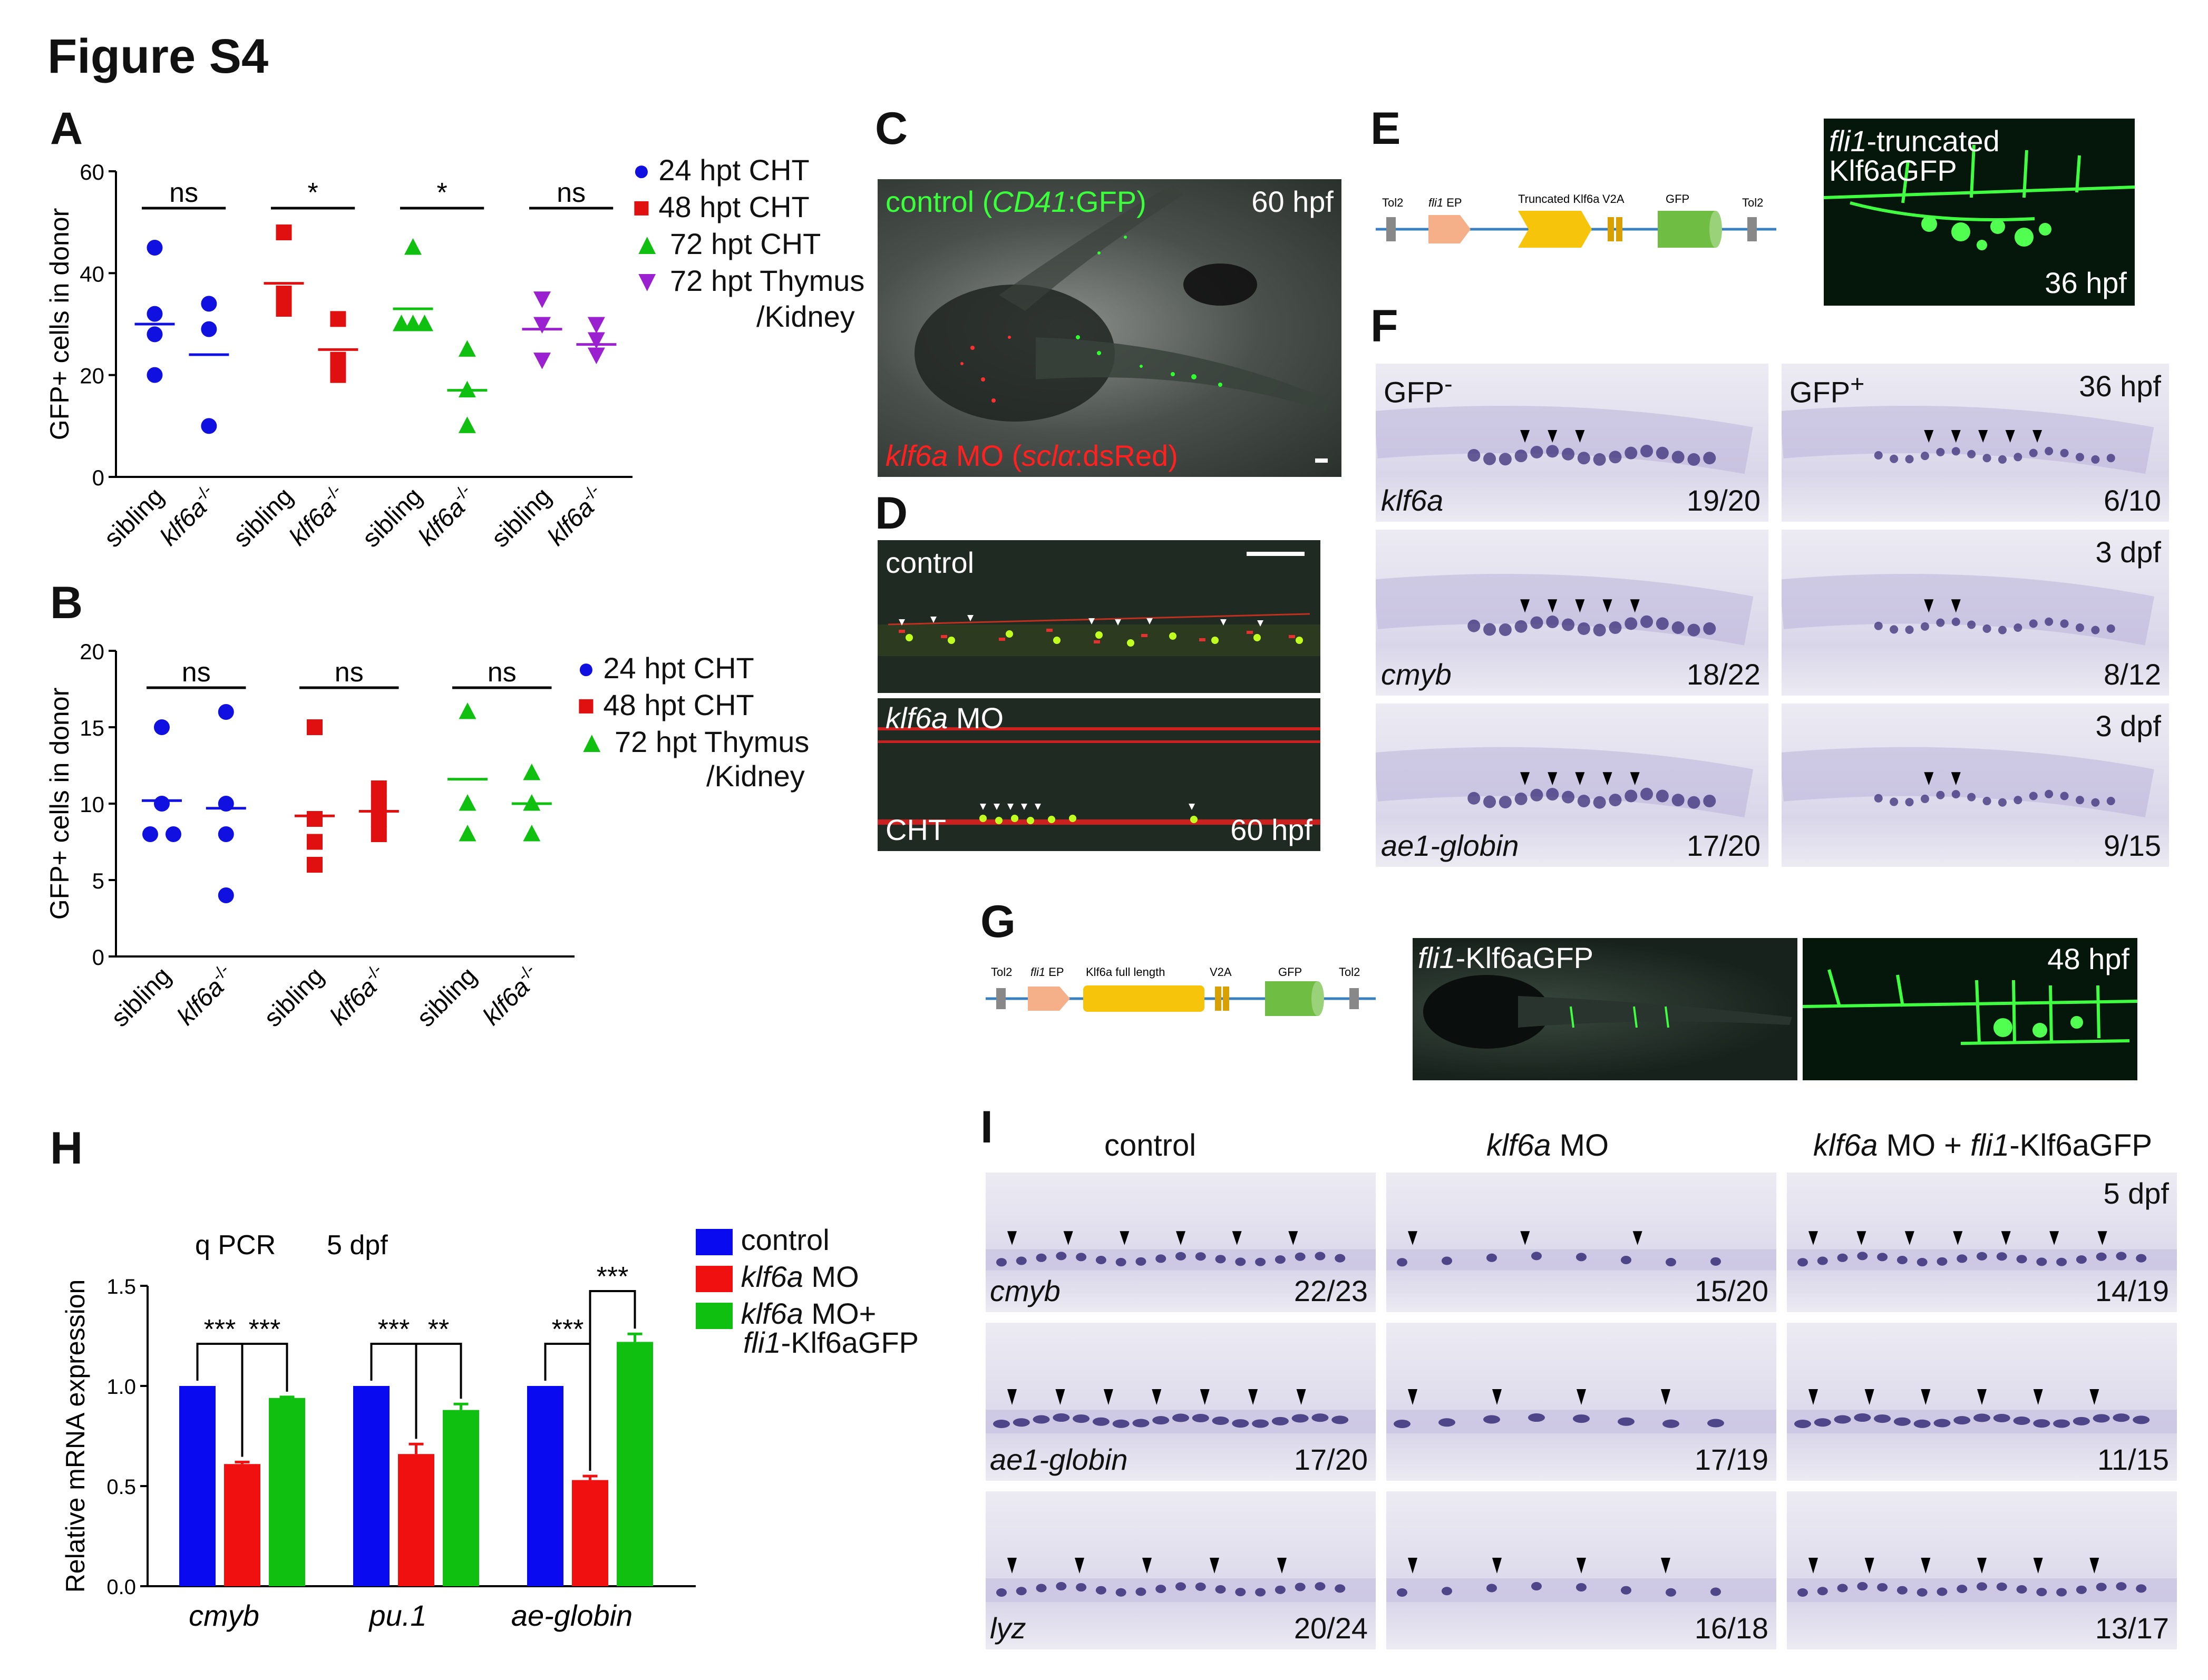  Describe the element at coordinates (439, 1329) in the screenshot. I see `significance-label: **` at that location.